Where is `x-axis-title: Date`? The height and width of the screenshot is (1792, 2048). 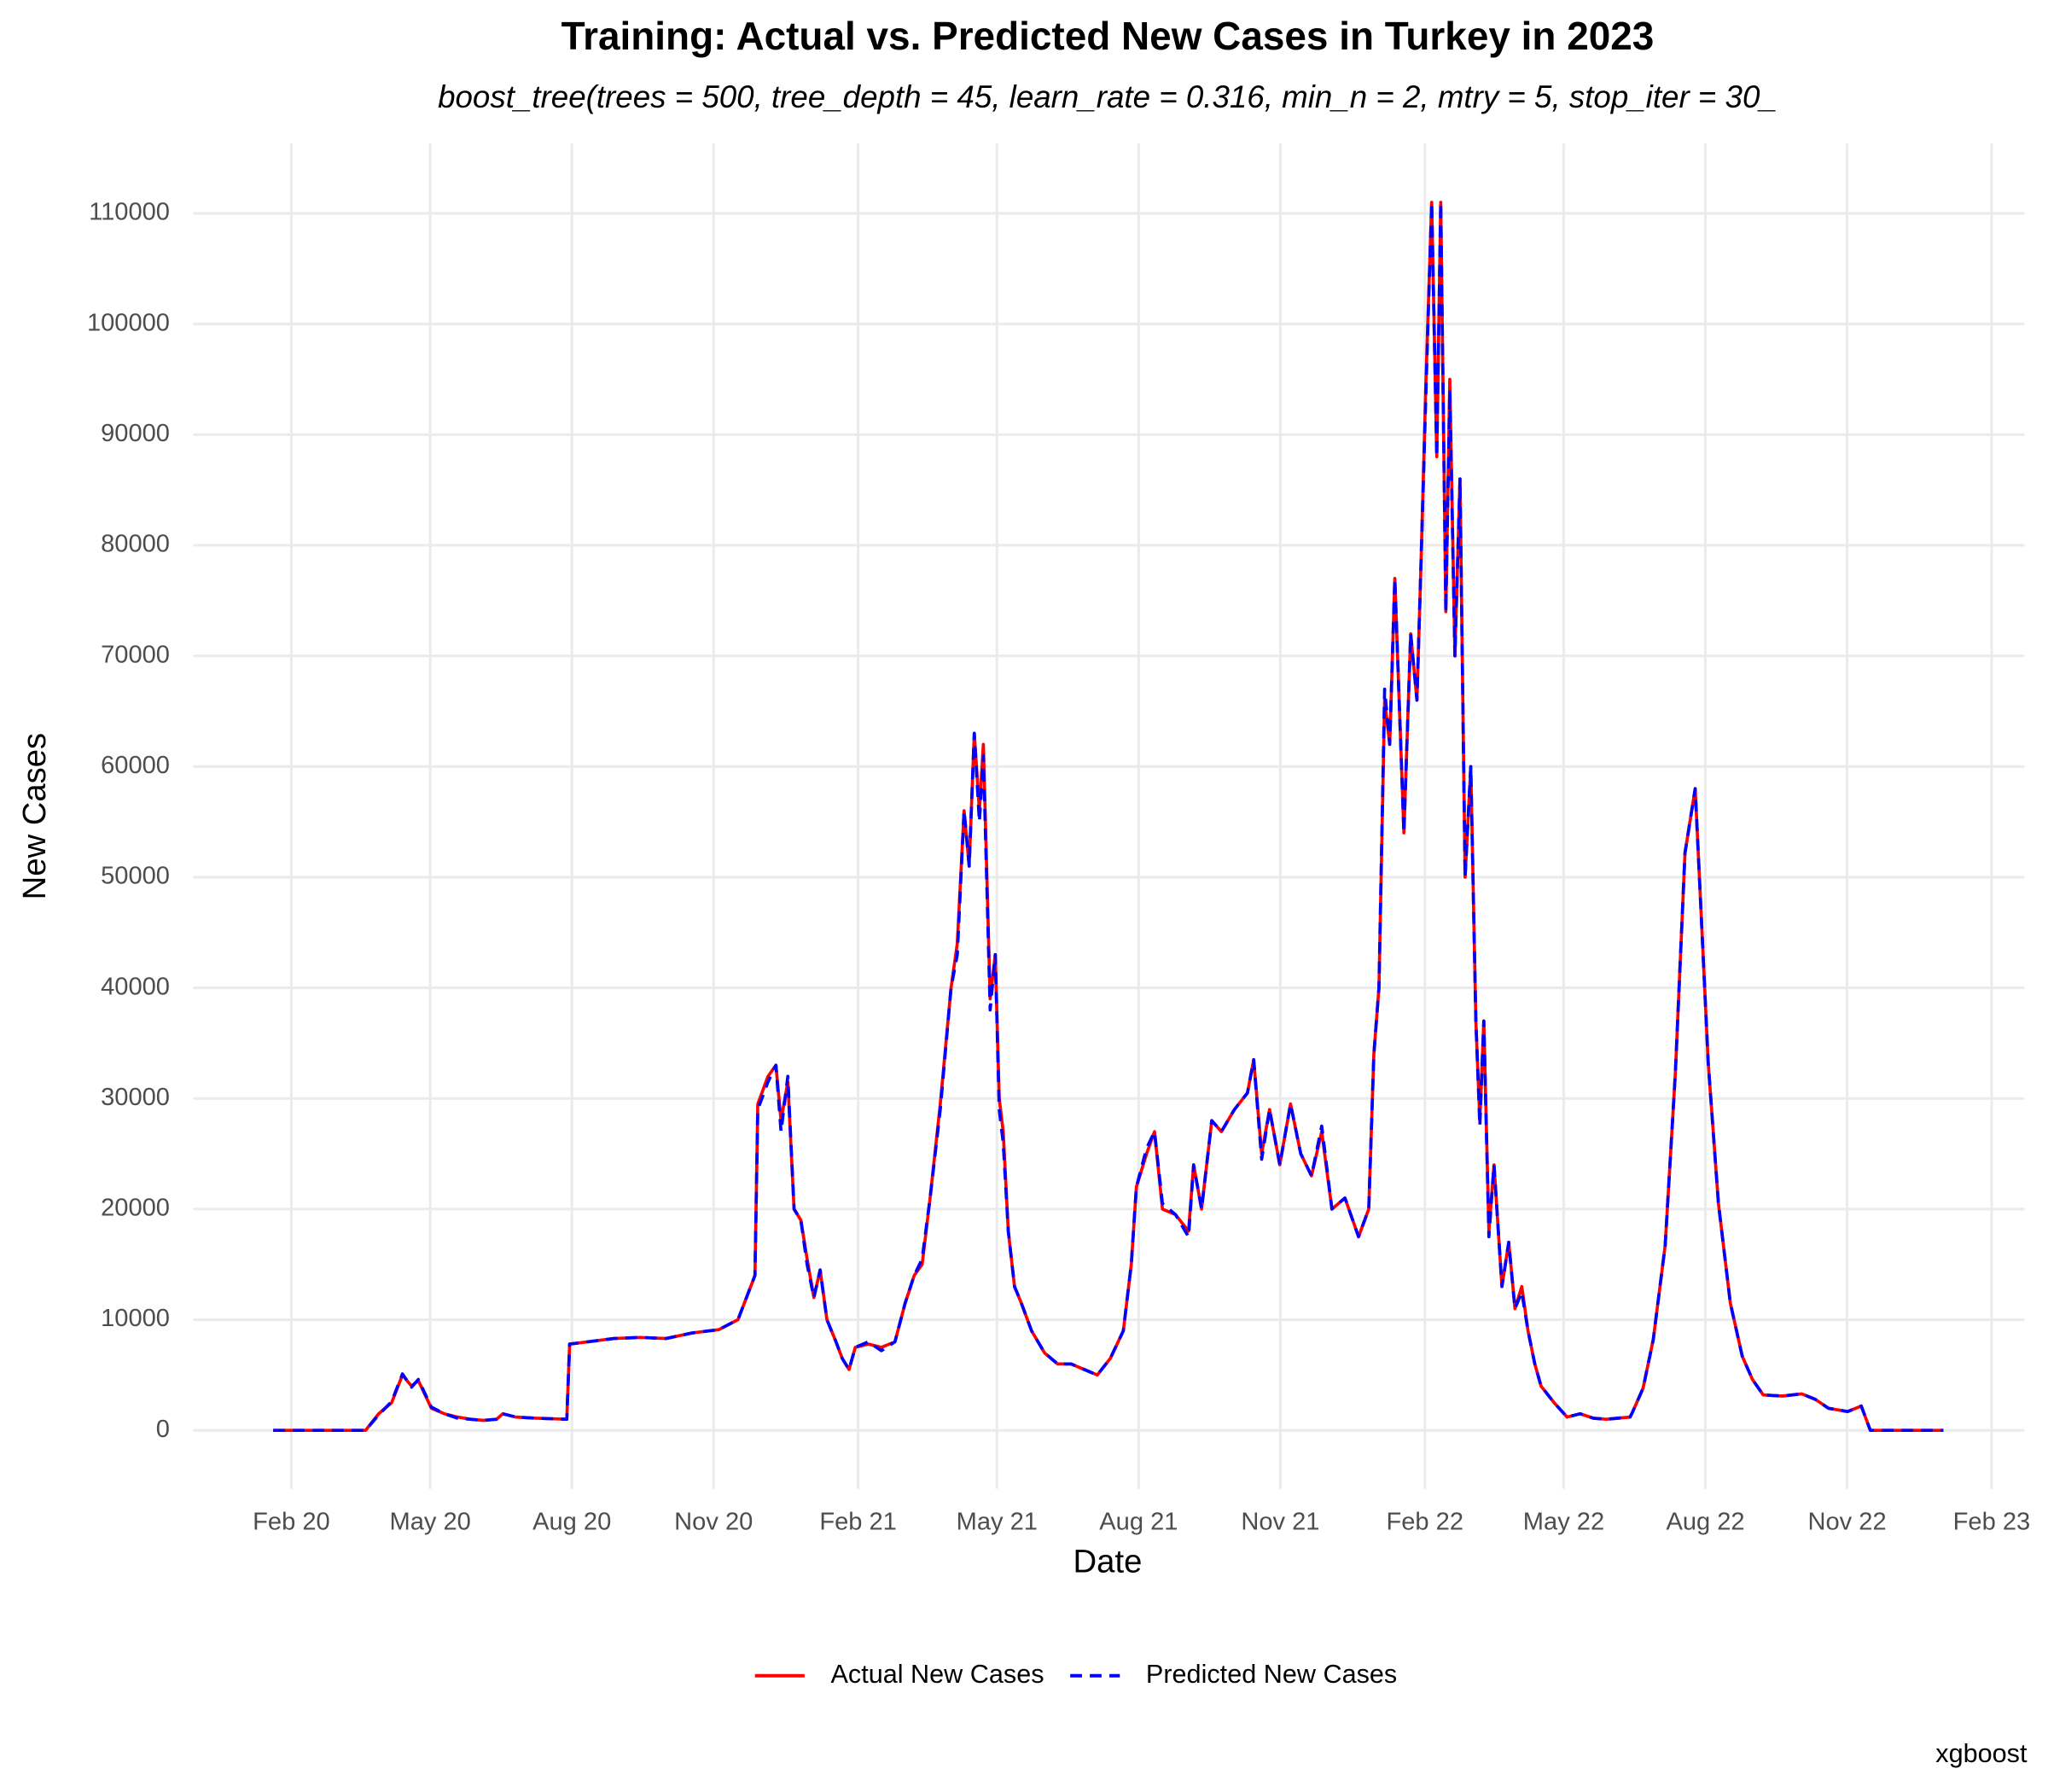 x-axis-title: Date is located at coordinates (1108, 1561).